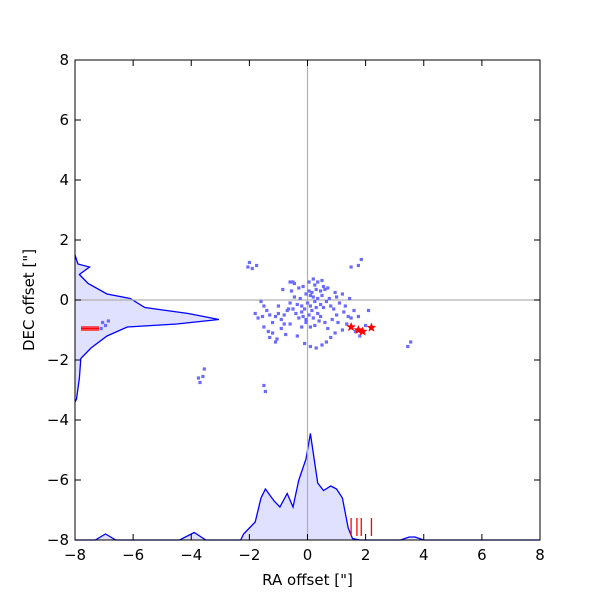 The image size is (600, 600). What do you see at coordinates (64, 300) in the screenshot?
I see `y-tick-label: 0` at bounding box center [64, 300].